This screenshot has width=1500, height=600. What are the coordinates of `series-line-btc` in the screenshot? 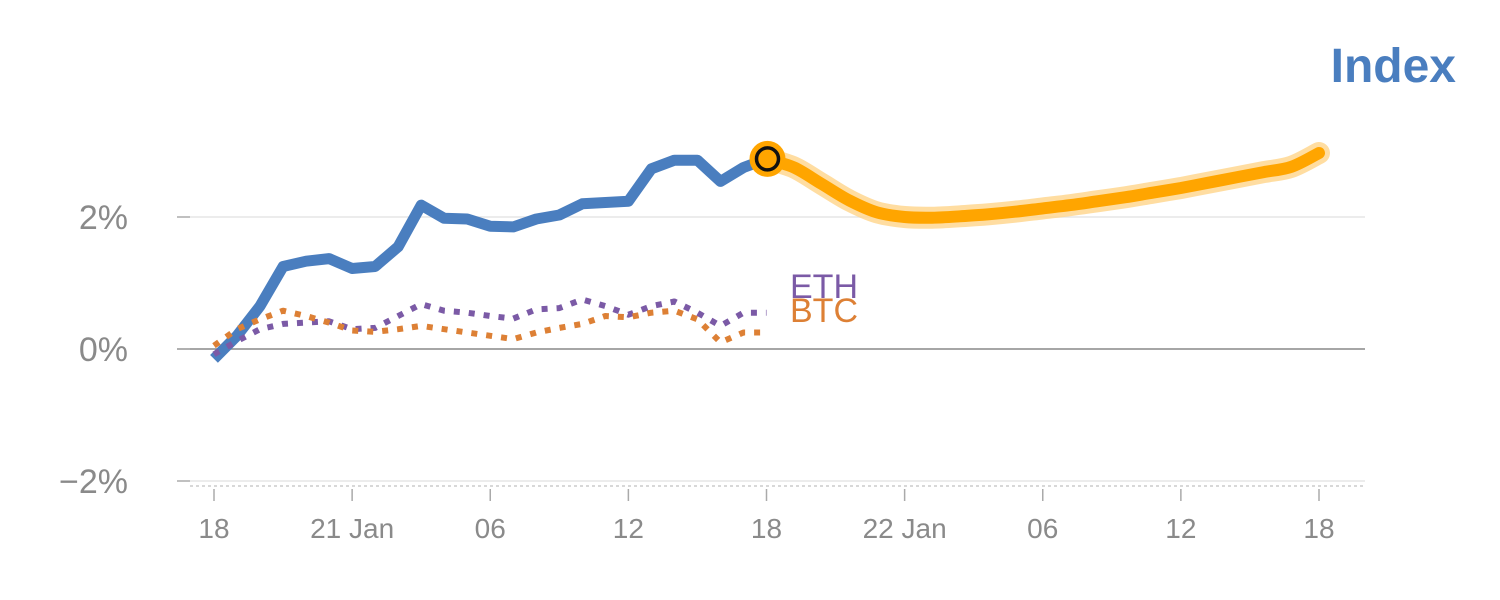 It's located at (489, 328).